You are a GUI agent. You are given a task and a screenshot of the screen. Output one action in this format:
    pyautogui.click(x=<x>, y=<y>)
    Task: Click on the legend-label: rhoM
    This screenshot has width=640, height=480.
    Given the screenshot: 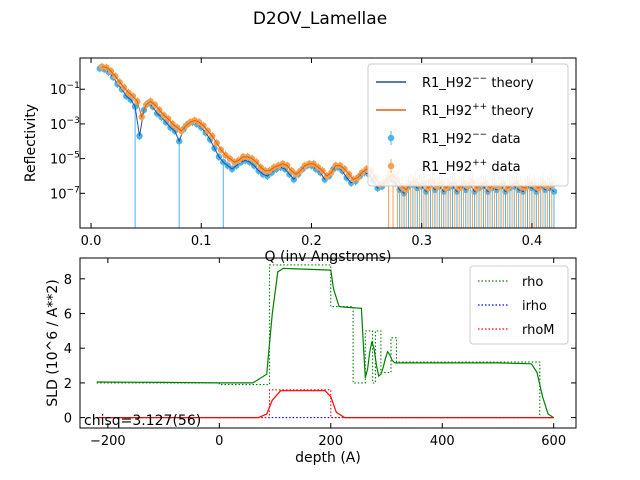 What is the action you would take?
    pyautogui.click(x=538, y=330)
    